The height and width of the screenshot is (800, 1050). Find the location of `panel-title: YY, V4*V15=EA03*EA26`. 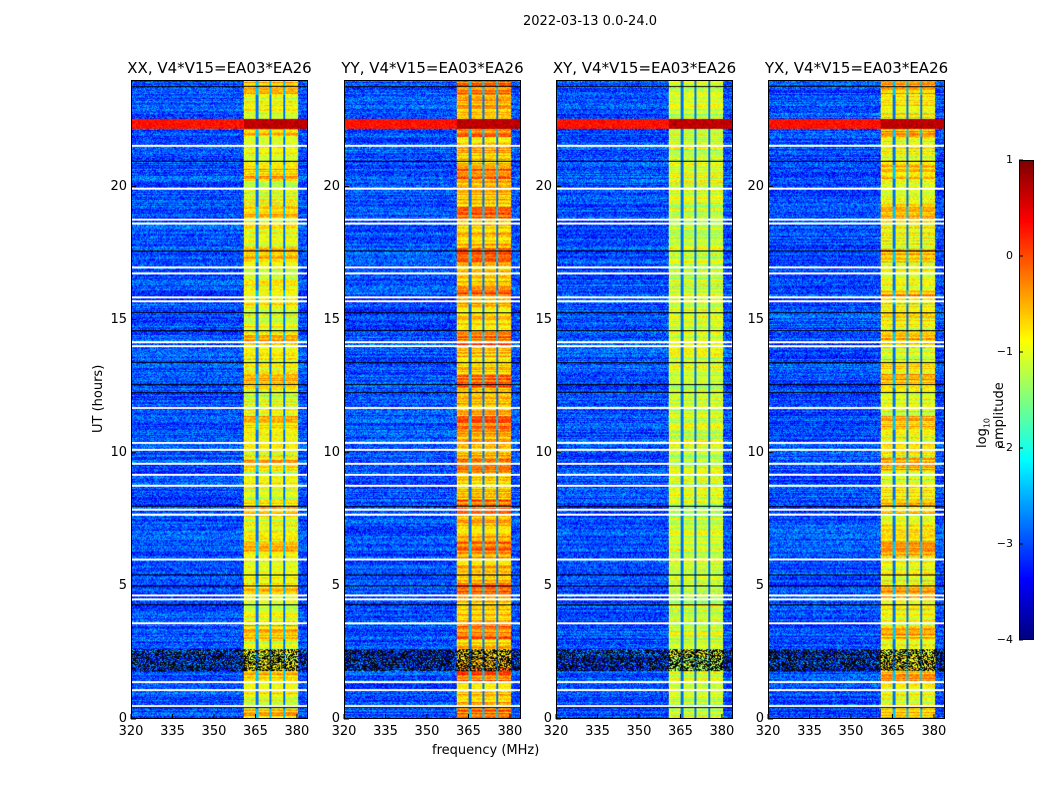

panel-title: YY, V4*V15=EA03*EA26 is located at coordinates (432, 68).